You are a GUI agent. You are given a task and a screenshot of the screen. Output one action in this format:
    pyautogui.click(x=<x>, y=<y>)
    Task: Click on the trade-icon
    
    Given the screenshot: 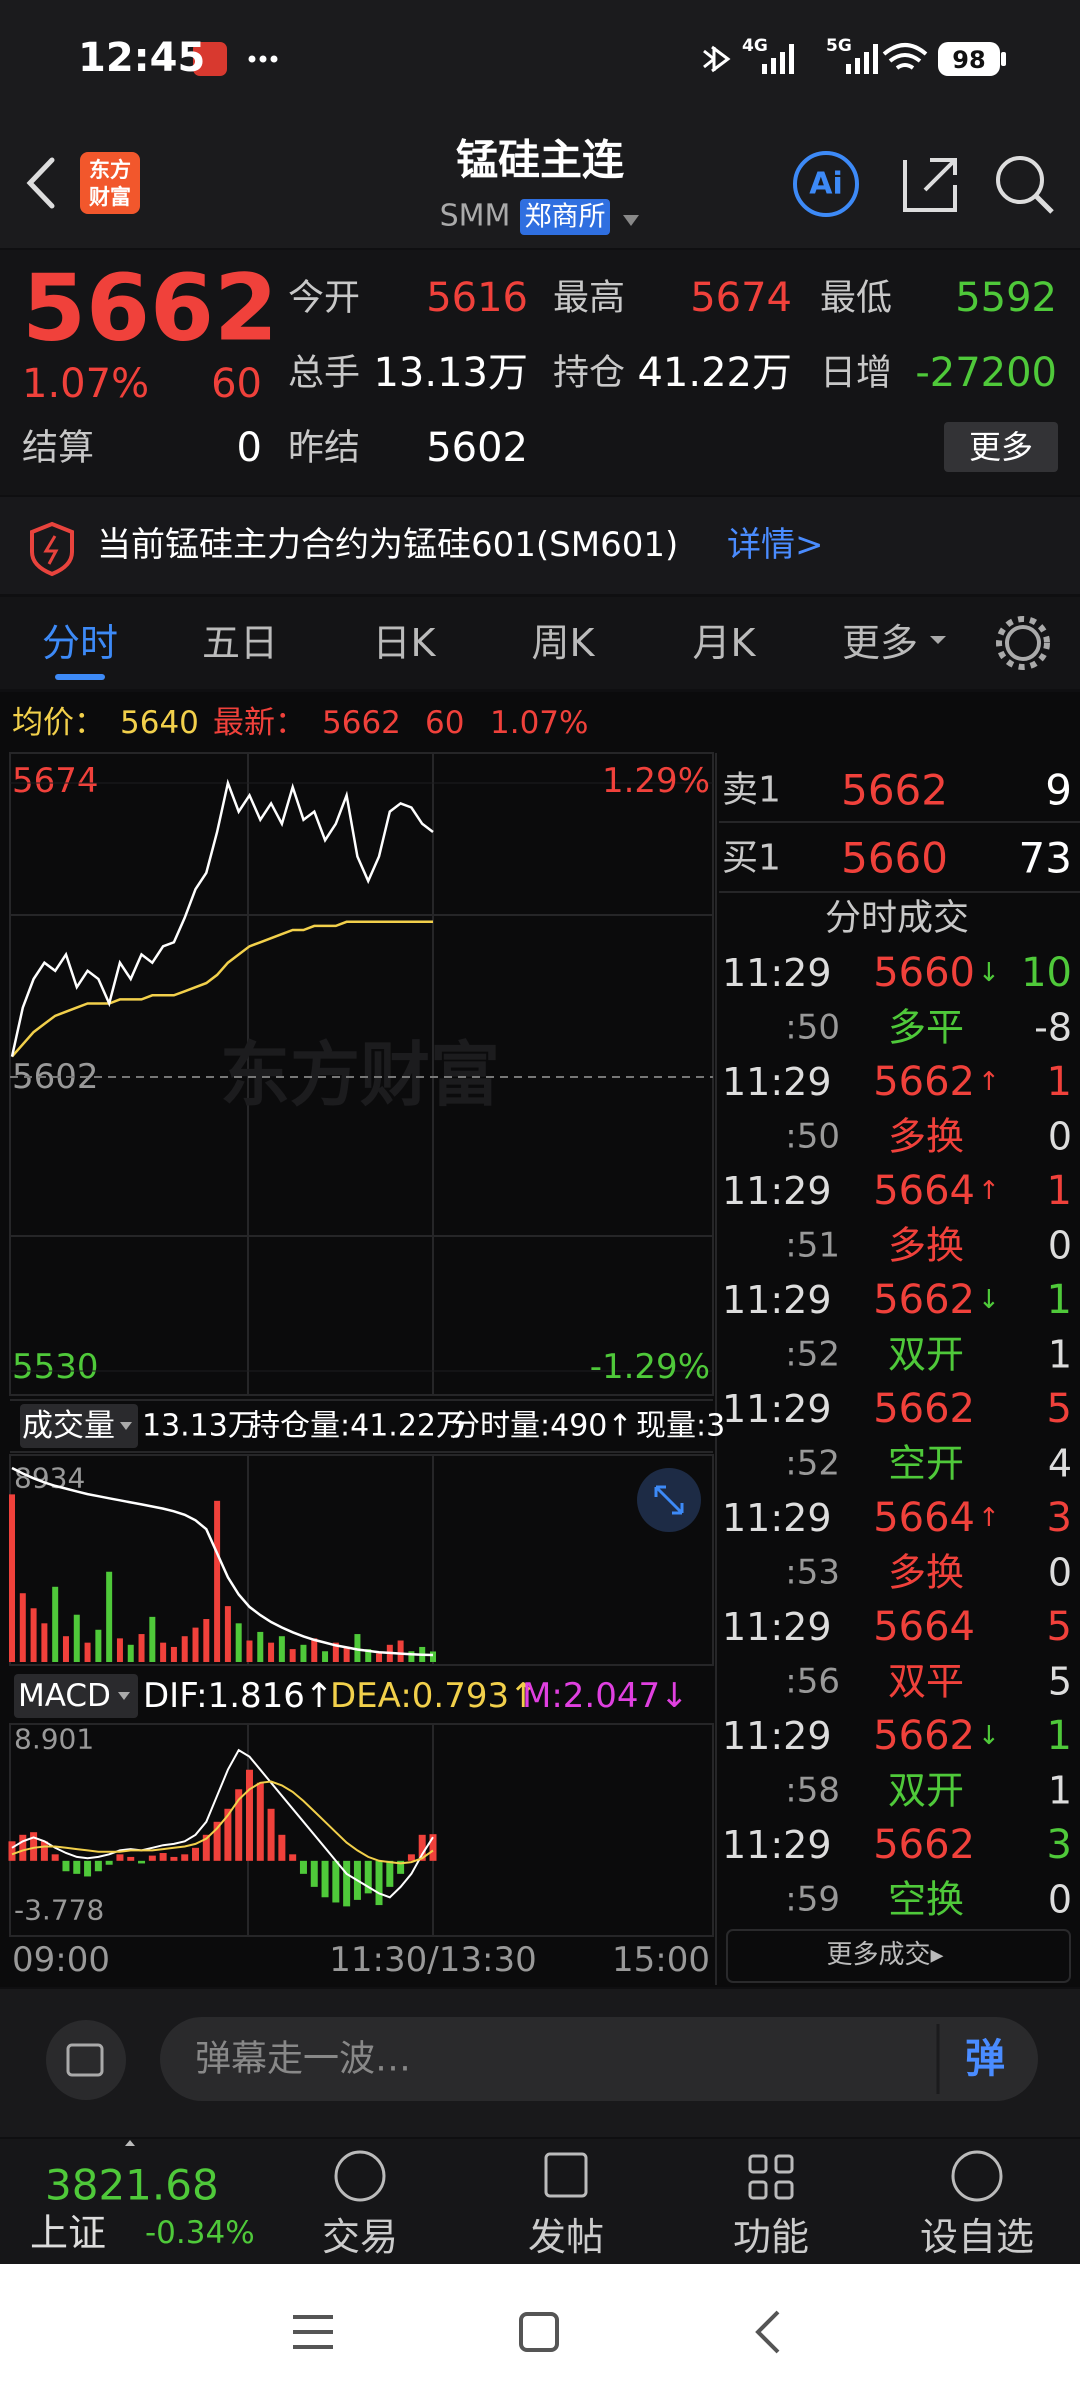 What is the action you would take?
    pyautogui.click(x=360, y=2176)
    